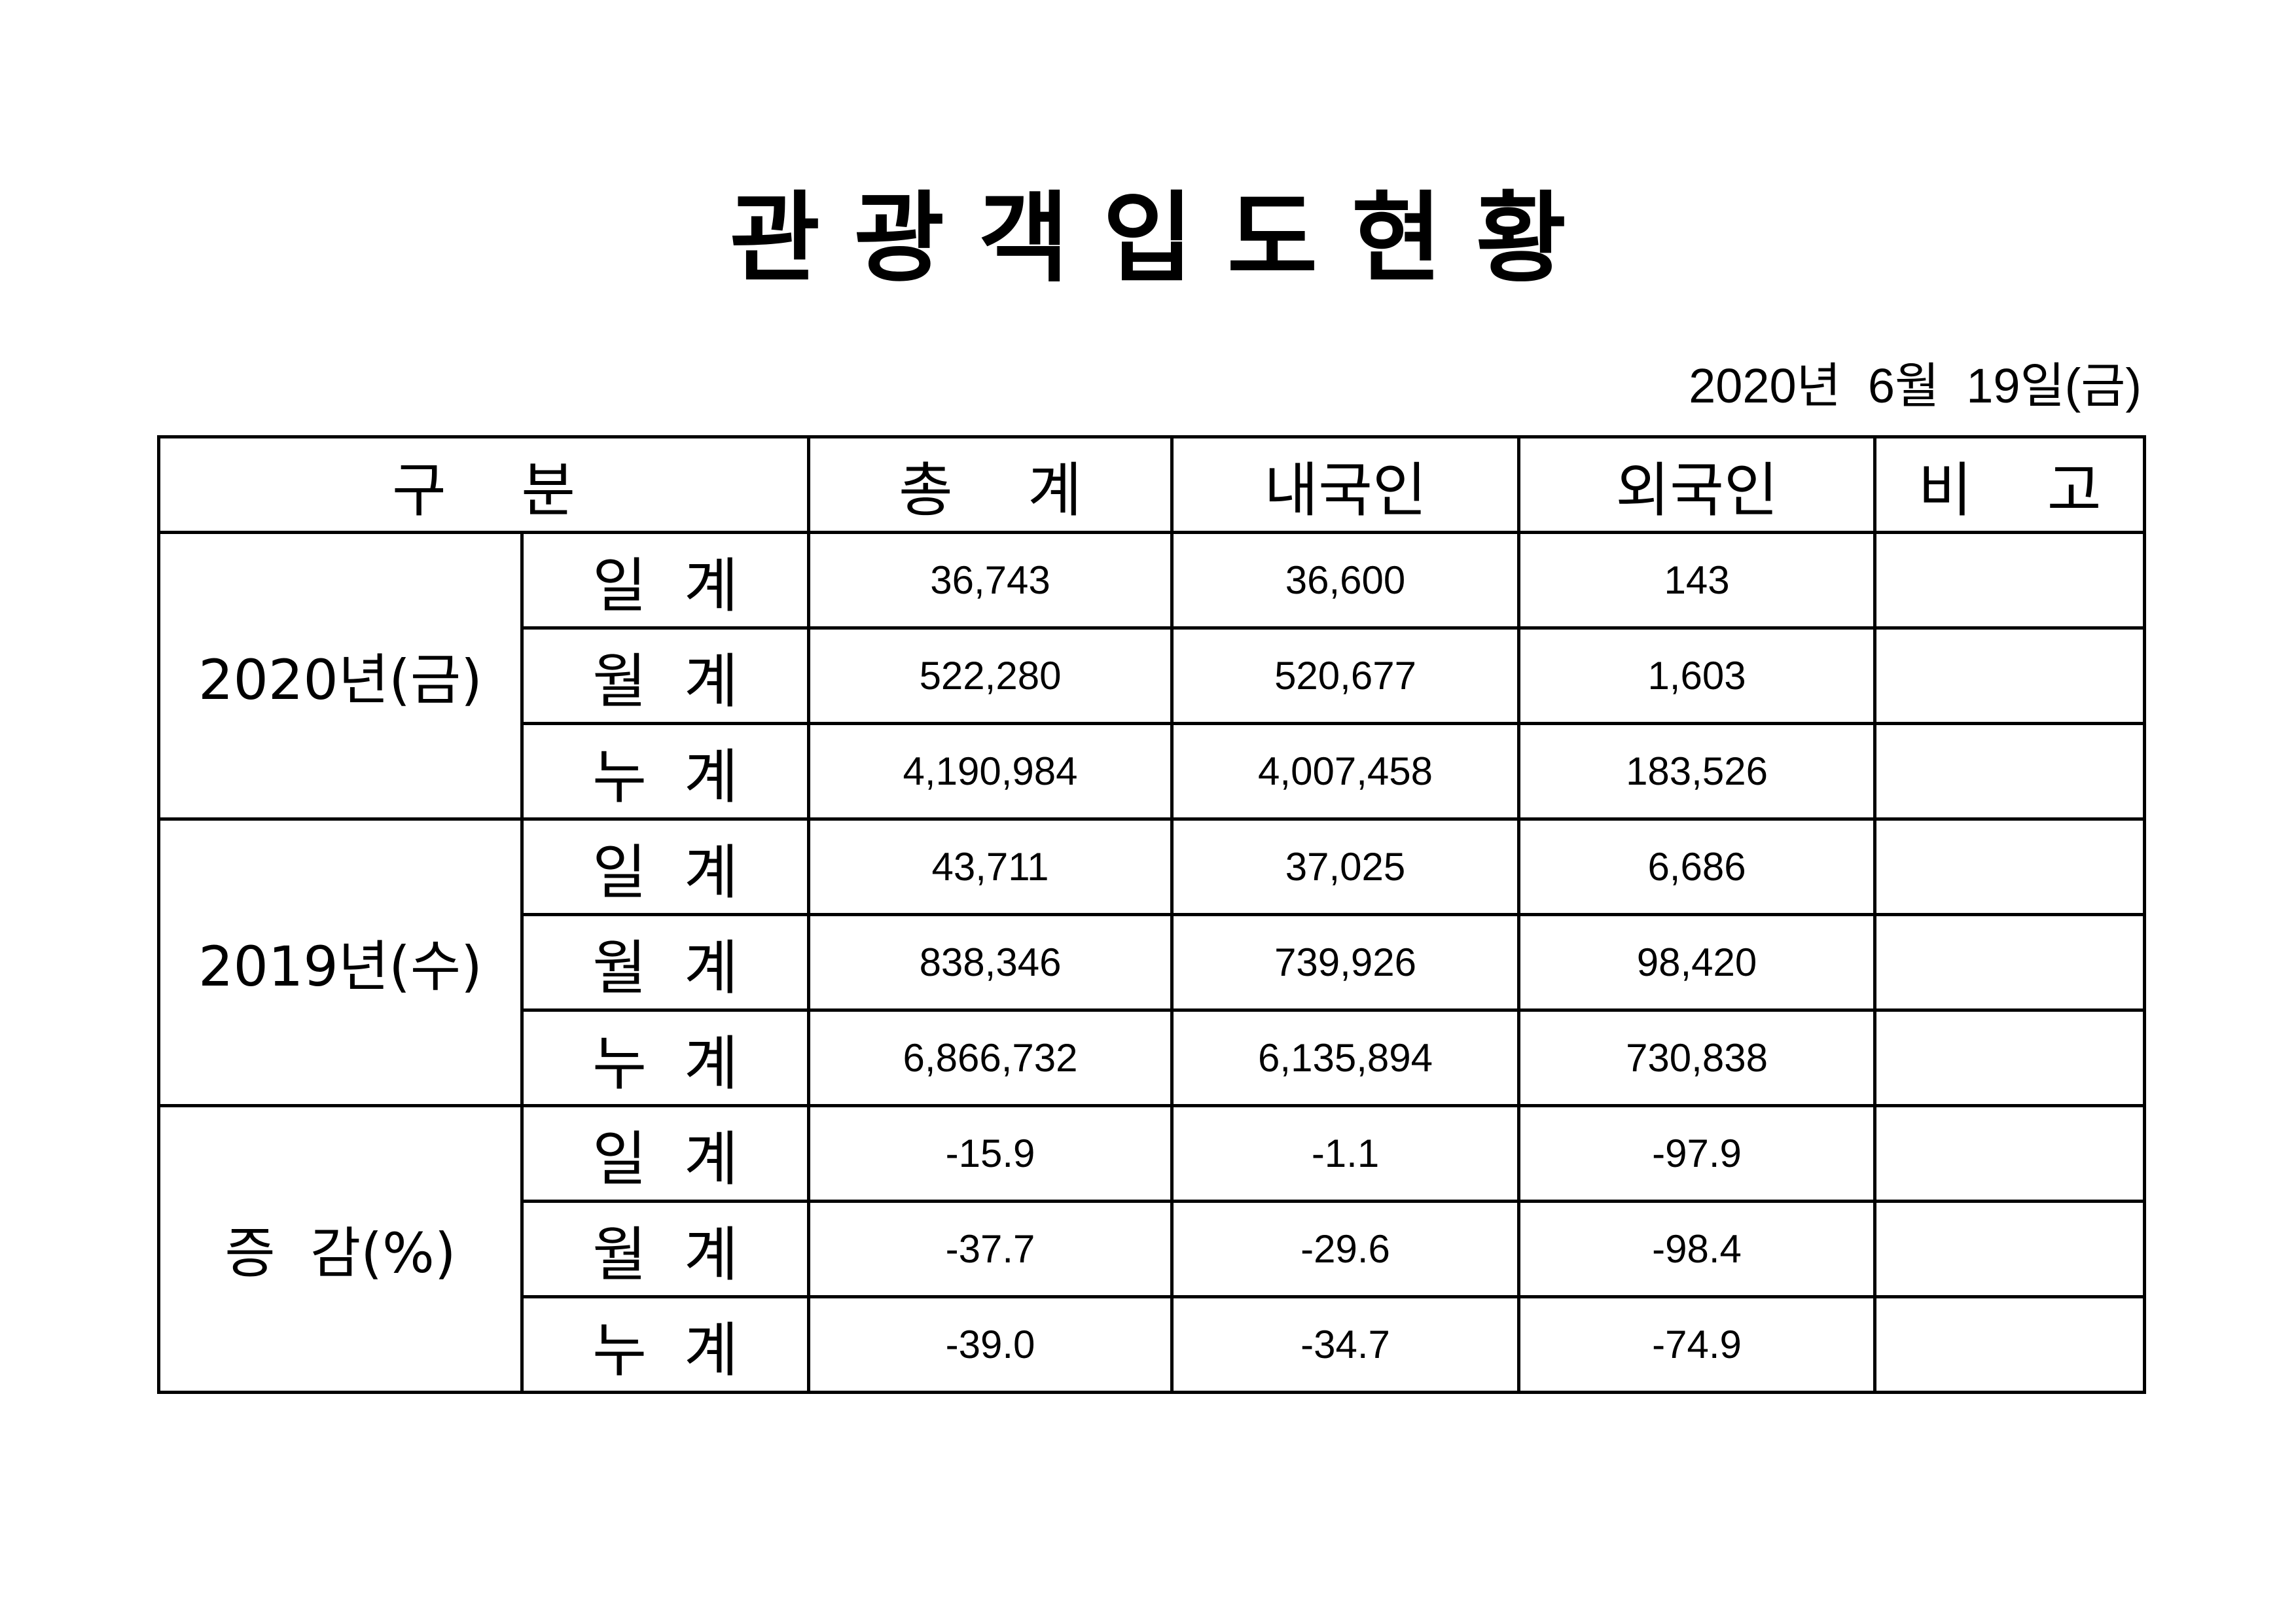  I want to click on table-row: 월 계 838,346 739,926 98,420, so click(1153, 962).